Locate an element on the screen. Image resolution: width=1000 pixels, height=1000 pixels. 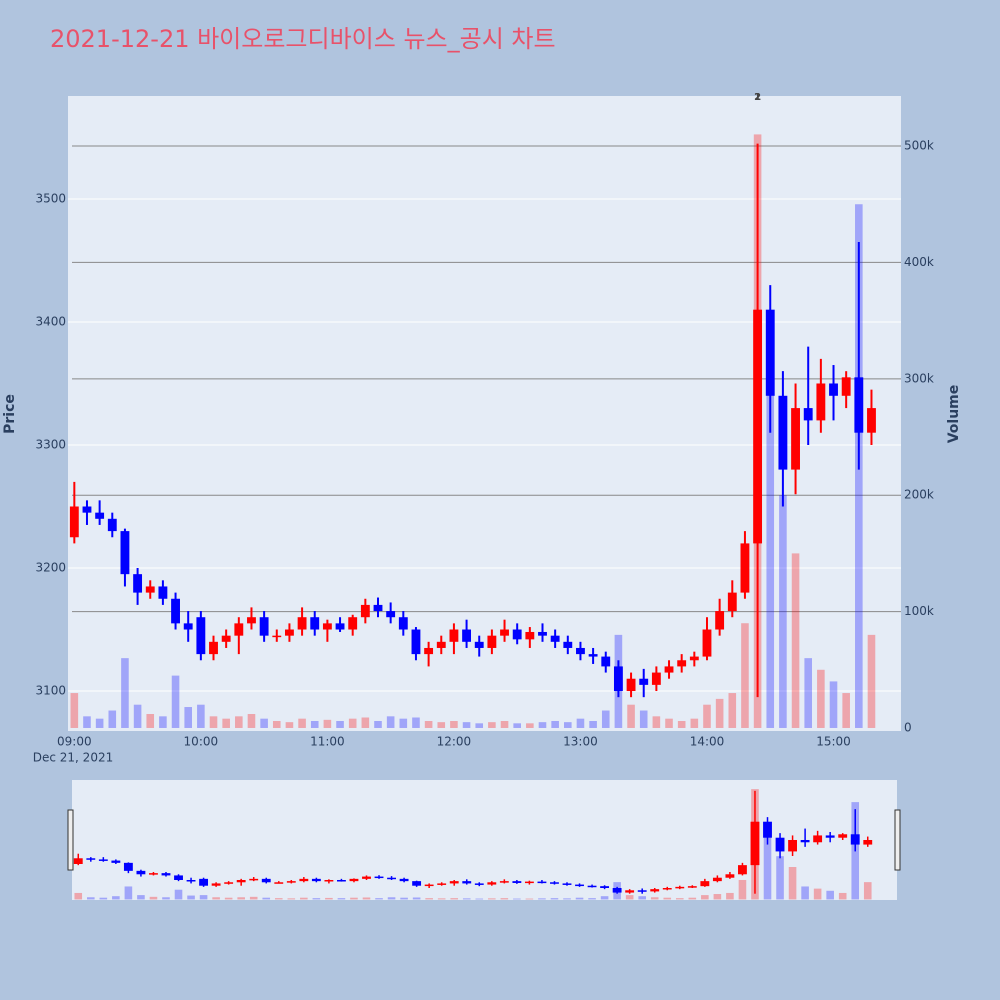
x-tick-label: 09:00 is located at coordinates (74, 742).